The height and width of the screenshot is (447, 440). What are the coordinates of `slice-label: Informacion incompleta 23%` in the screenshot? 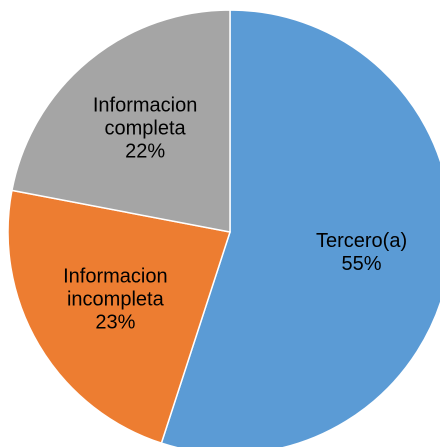 It's located at (115, 299).